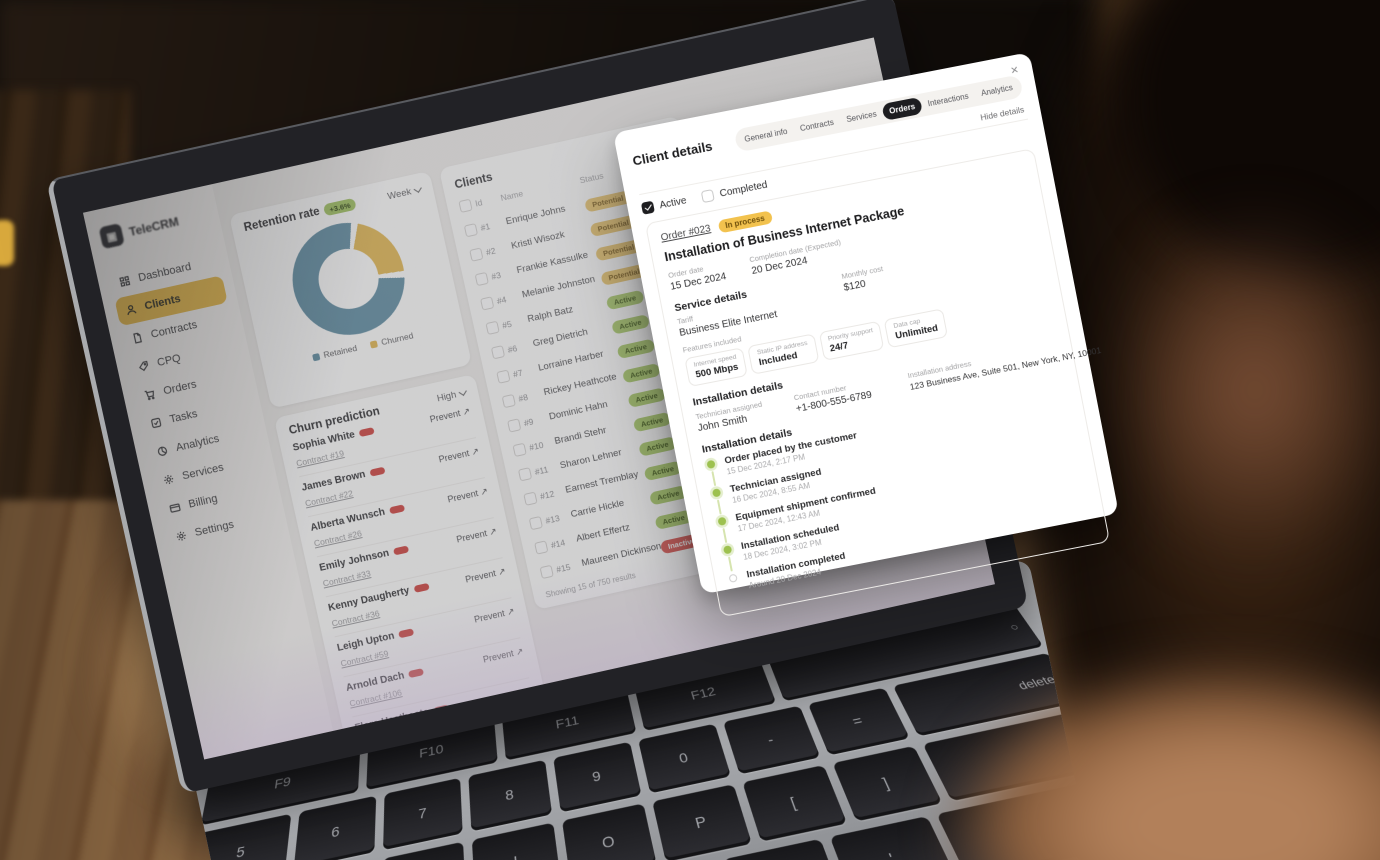 This screenshot has height=860, width=1380. I want to click on filter-active-checkbox: Active, so click(664, 204).